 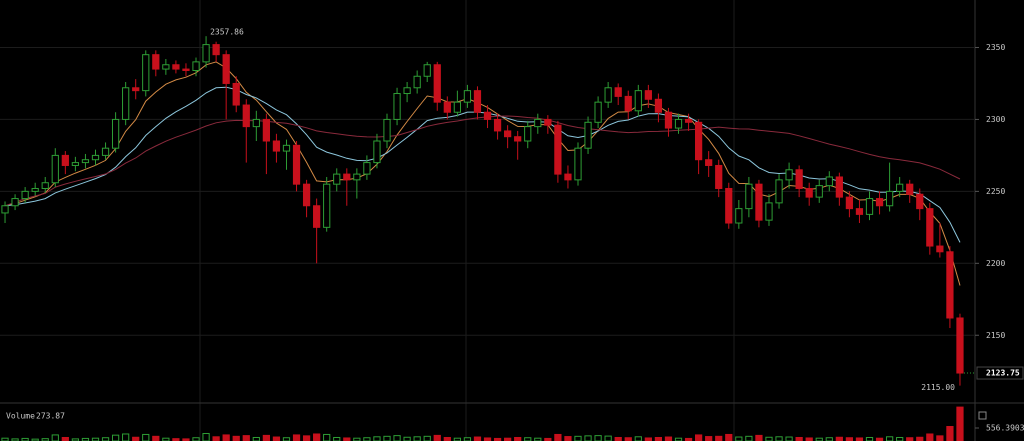 What do you see at coordinates (995, 47) in the screenshot?
I see `y-tick-label: 2350` at bounding box center [995, 47].